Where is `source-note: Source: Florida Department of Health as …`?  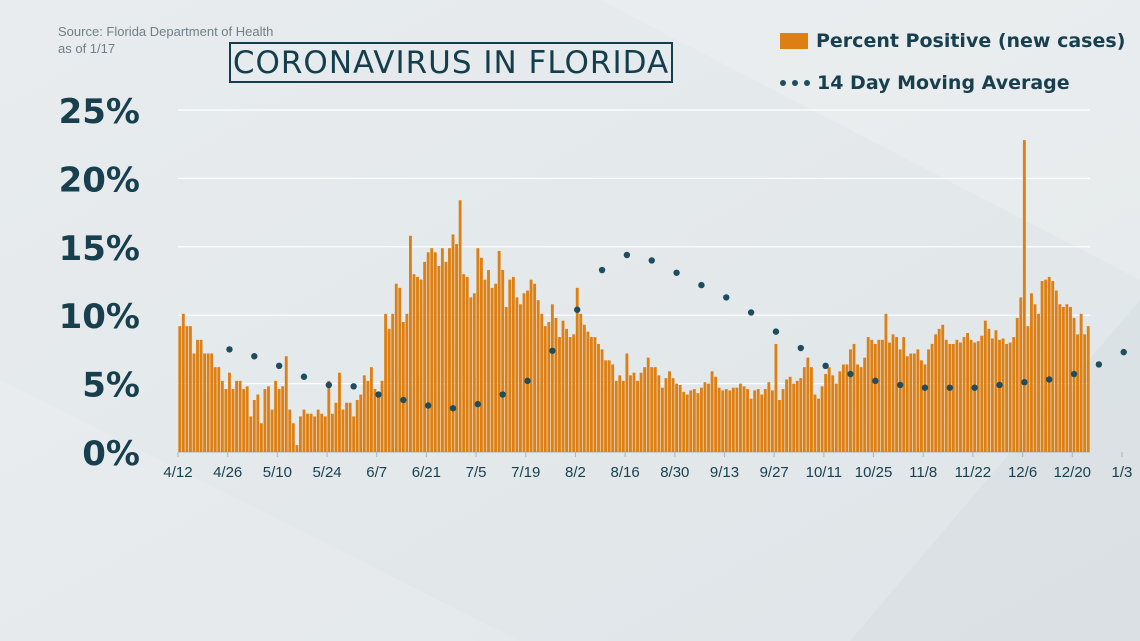
source-note: Source: Florida Department of Health as … is located at coordinates (165, 40).